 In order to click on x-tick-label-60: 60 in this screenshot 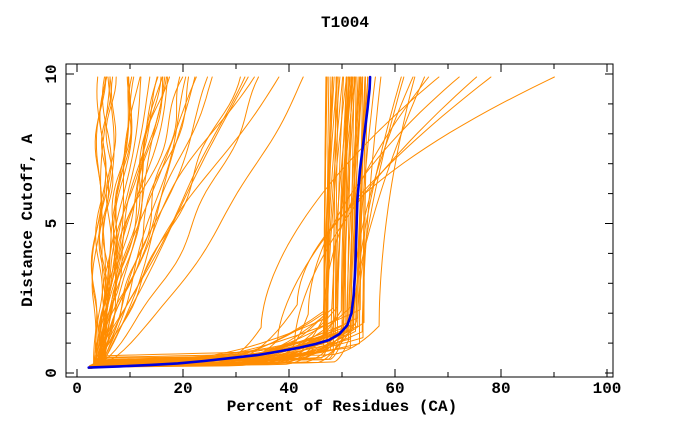, I will do `click(394, 389)`.